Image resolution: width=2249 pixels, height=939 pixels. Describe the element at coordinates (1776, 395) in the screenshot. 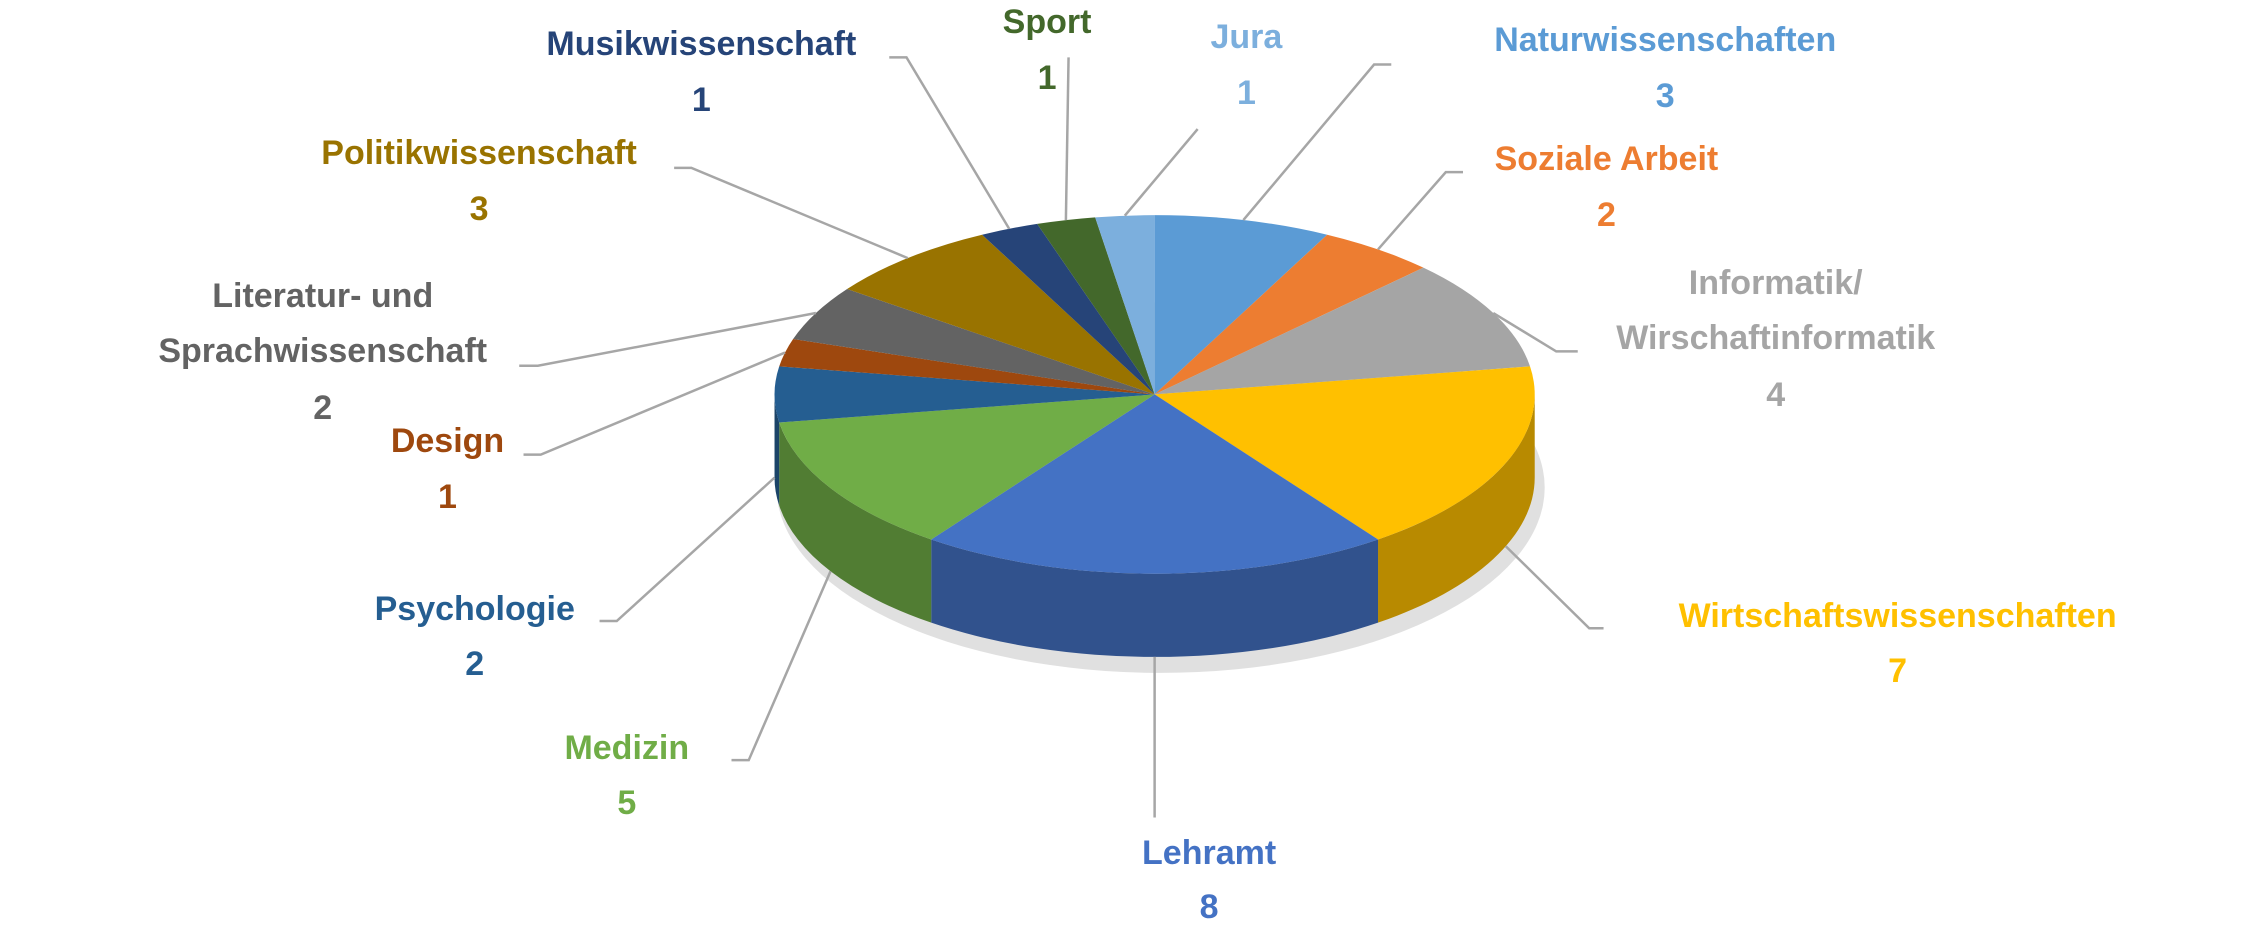

I see `value-label: 4` at that location.